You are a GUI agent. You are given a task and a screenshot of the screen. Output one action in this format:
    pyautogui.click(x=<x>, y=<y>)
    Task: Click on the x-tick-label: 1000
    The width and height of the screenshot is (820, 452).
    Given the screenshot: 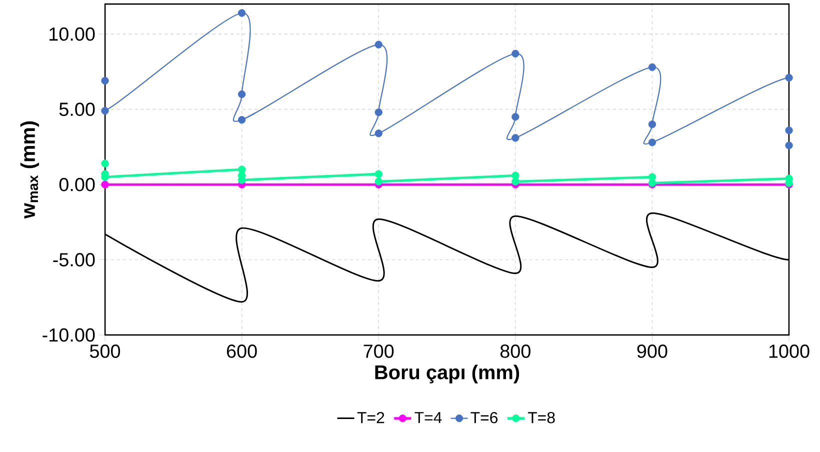 What is the action you would take?
    pyautogui.click(x=789, y=351)
    